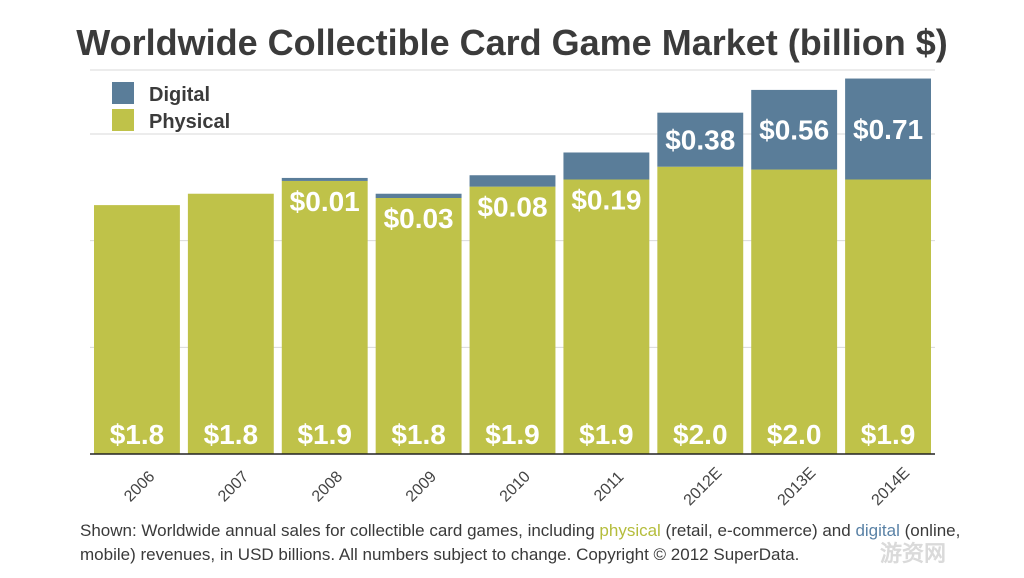  Describe the element at coordinates (700, 434) in the screenshot. I see `label-physical-2012E: $2.0` at that location.